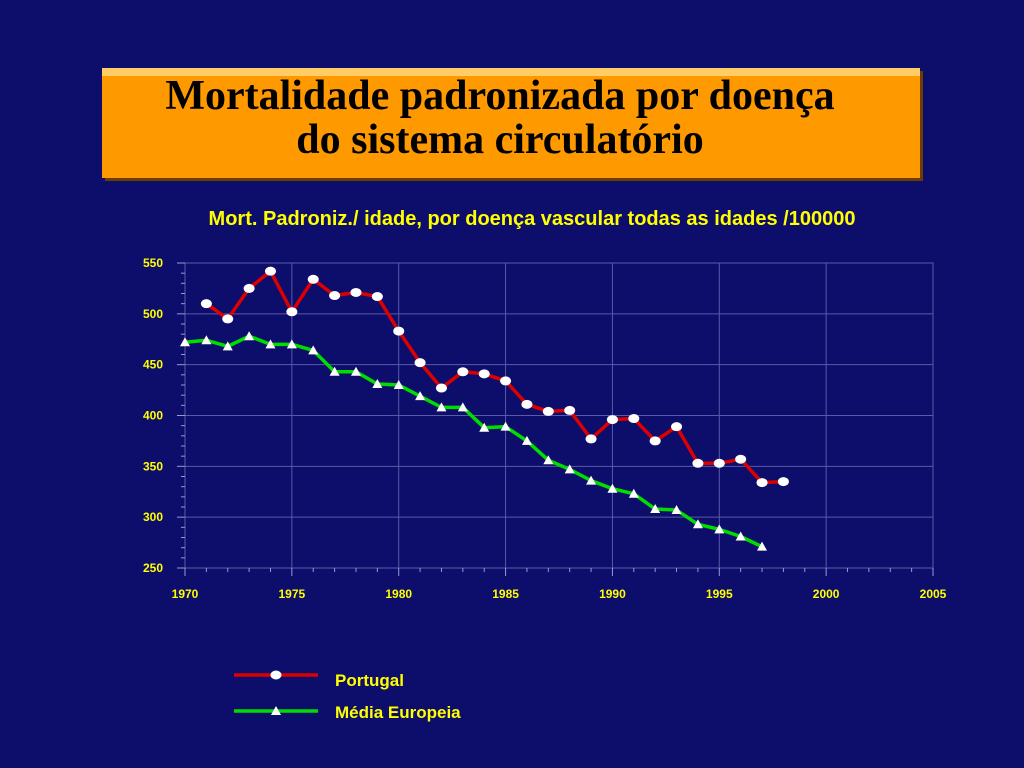 The height and width of the screenshot is (768, 1024). What do you see at coordinates (153, 263) in the screenshot?
I see `y-tick-label: 550` at bounding box center [153, 263].